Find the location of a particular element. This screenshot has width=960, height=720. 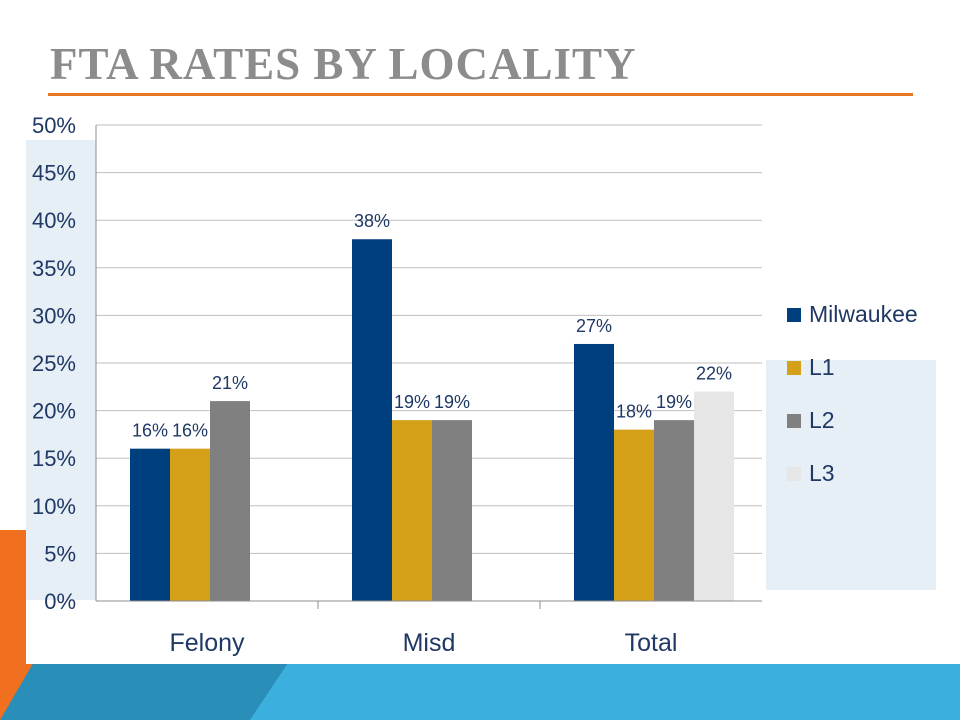

legend-label-l2: L2 is located at coordinates (822, 420).